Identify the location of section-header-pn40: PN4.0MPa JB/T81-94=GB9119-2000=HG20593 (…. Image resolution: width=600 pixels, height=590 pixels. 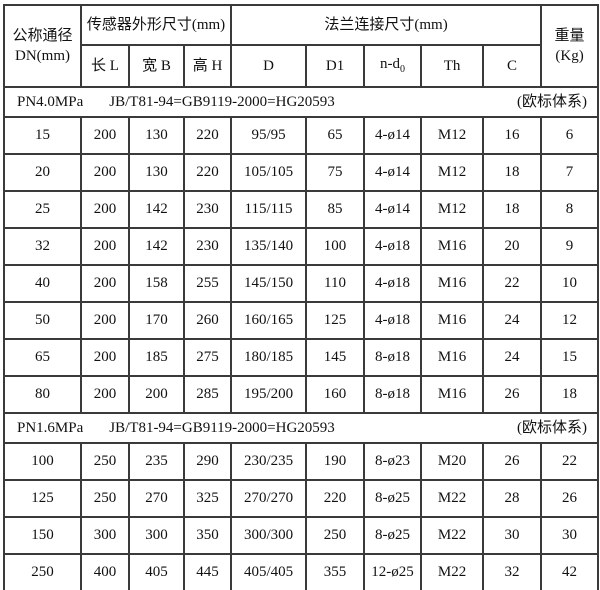
(301, 102).